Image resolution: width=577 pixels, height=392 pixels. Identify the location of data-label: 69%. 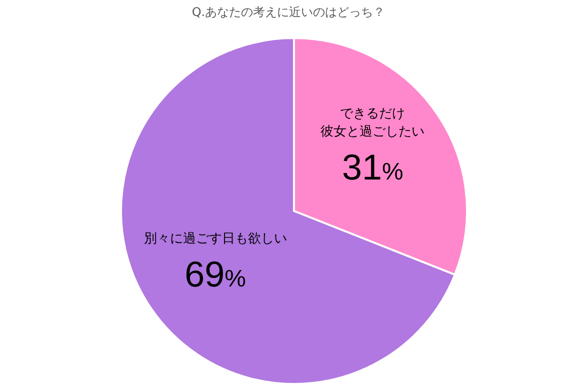
(215, 273).